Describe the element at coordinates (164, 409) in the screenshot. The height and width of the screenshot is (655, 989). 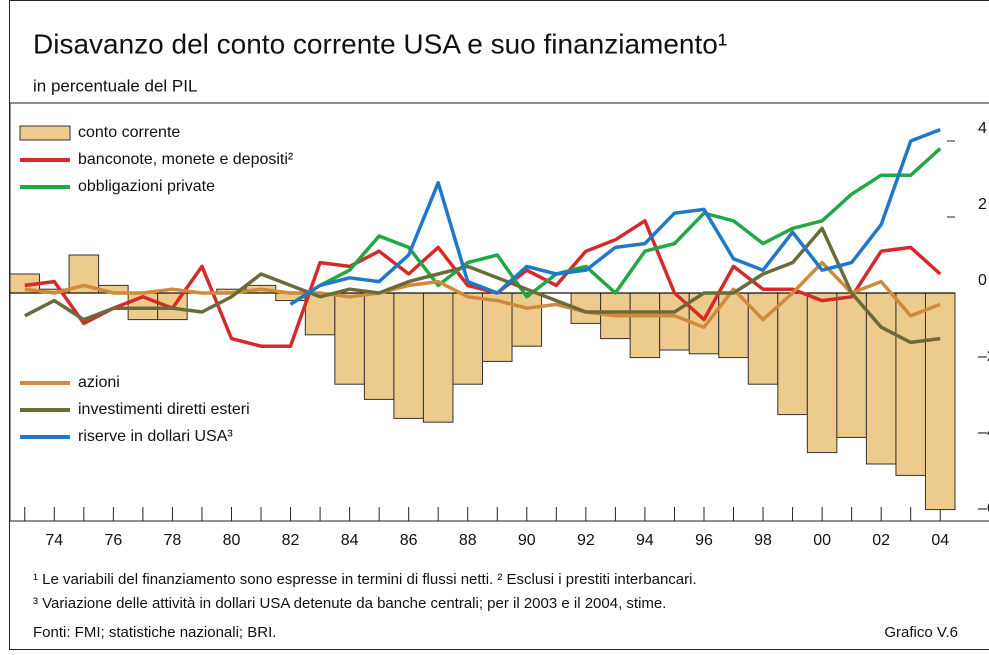
I see `legend-label: investimenti diretti esteri` at that location.